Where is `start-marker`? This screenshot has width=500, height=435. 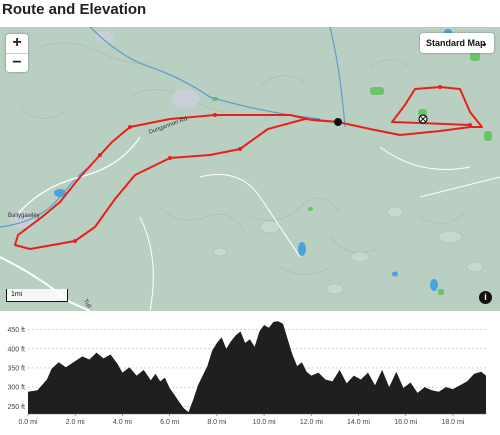 start-marker is located at coordinates (338, 122).